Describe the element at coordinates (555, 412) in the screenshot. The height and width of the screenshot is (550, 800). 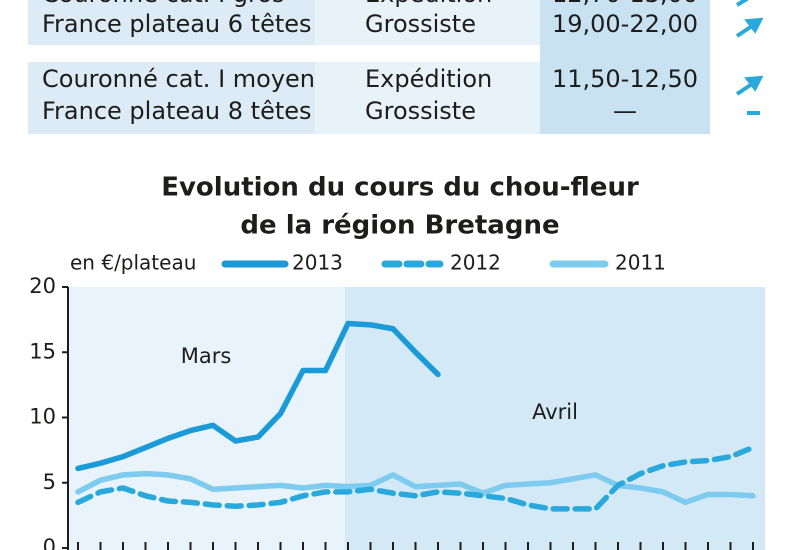
I see `annotation: Avril` at that location.